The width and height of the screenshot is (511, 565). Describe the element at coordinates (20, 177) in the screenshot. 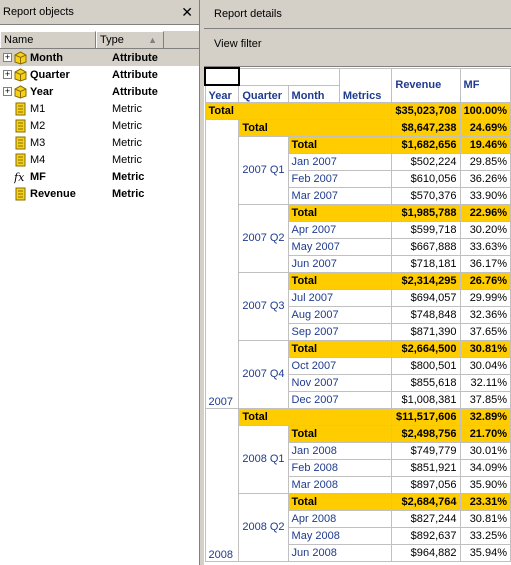

I see `formula-icon: fx` at that location.